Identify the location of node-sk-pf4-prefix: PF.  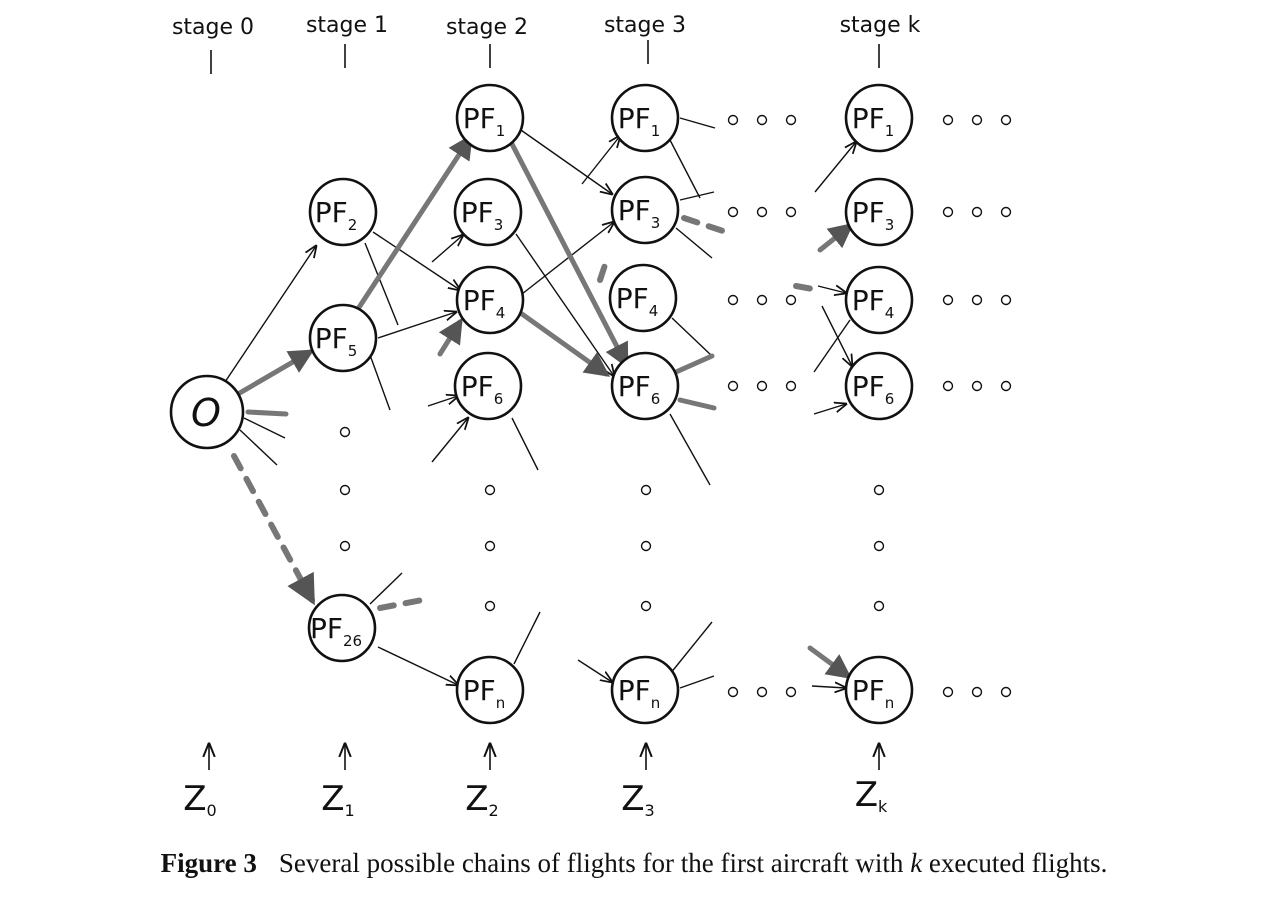
(868, 300).